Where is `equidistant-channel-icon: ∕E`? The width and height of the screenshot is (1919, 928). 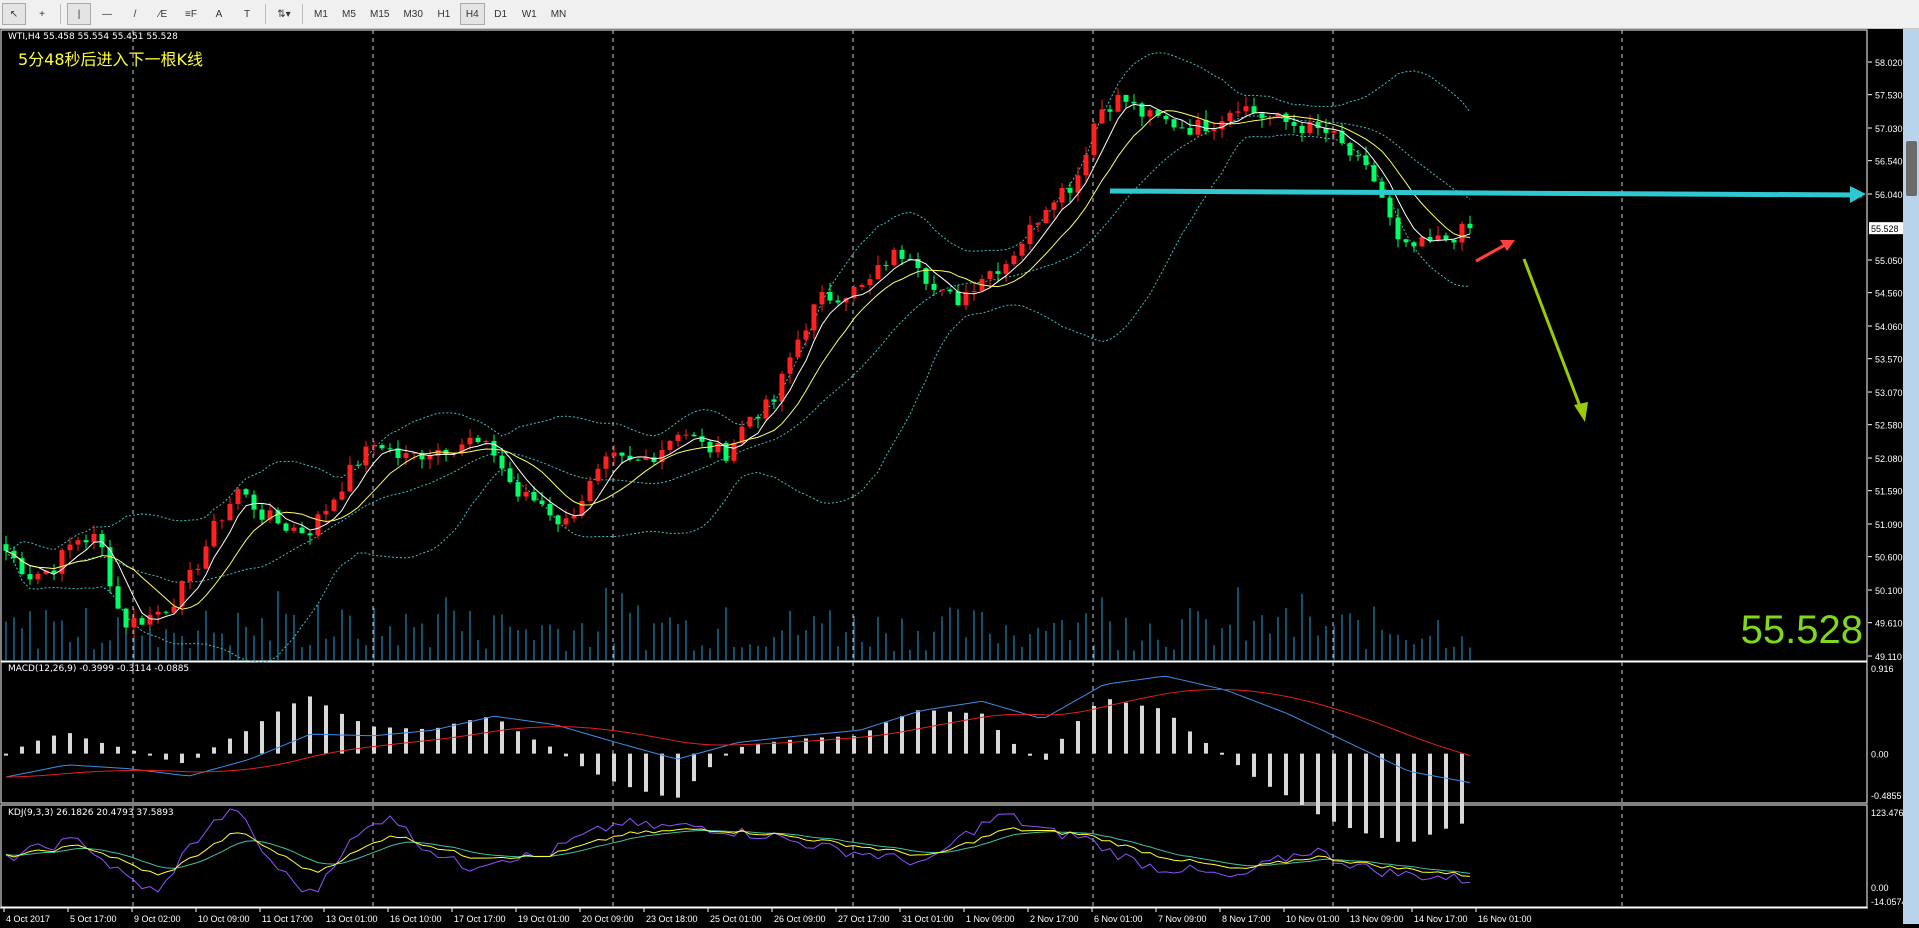 equidistant-channel-icon: ∕E is located at coordinates (163, 14).